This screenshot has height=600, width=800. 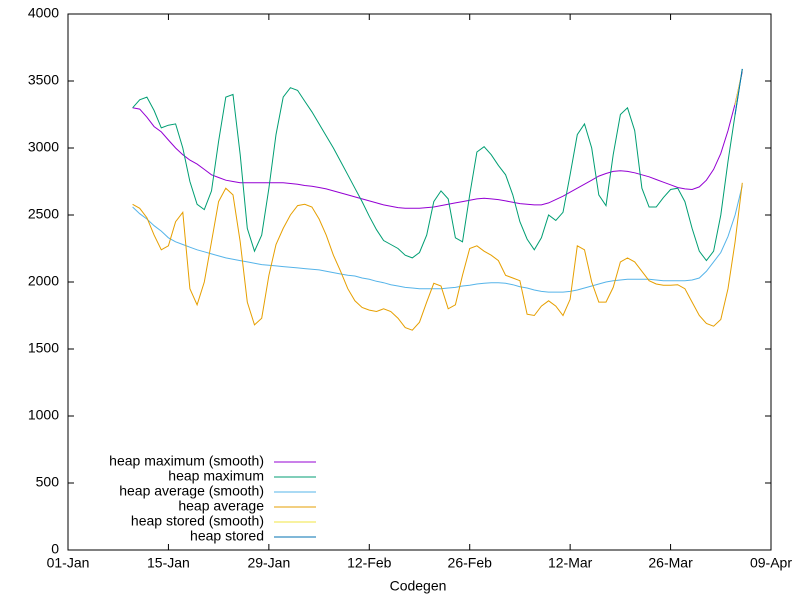 I want to click on x-tick-label: 26-Mar, so click(x=670, y=563).